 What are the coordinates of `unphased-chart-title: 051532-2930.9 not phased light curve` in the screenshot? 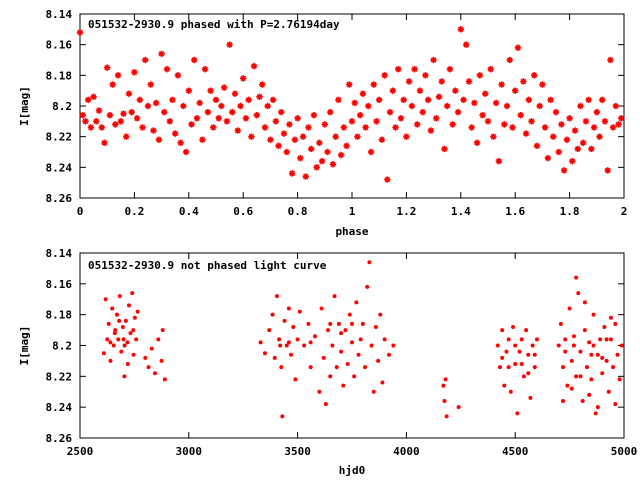 It's located at (207, 265).